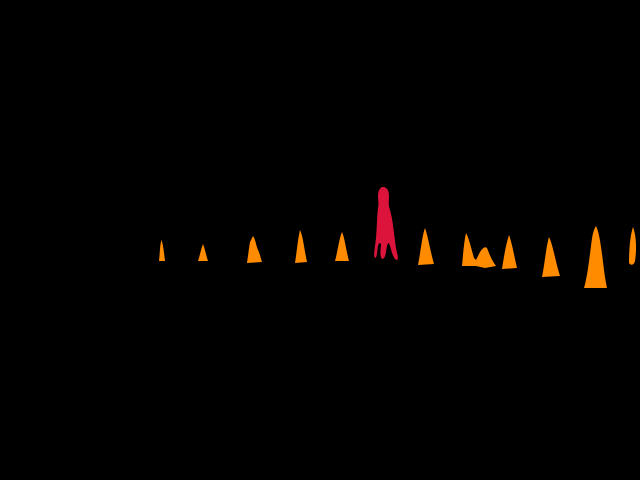 The width and height of the screenshot is (640, 480). I want to click on person-segment, so click(386, 223).